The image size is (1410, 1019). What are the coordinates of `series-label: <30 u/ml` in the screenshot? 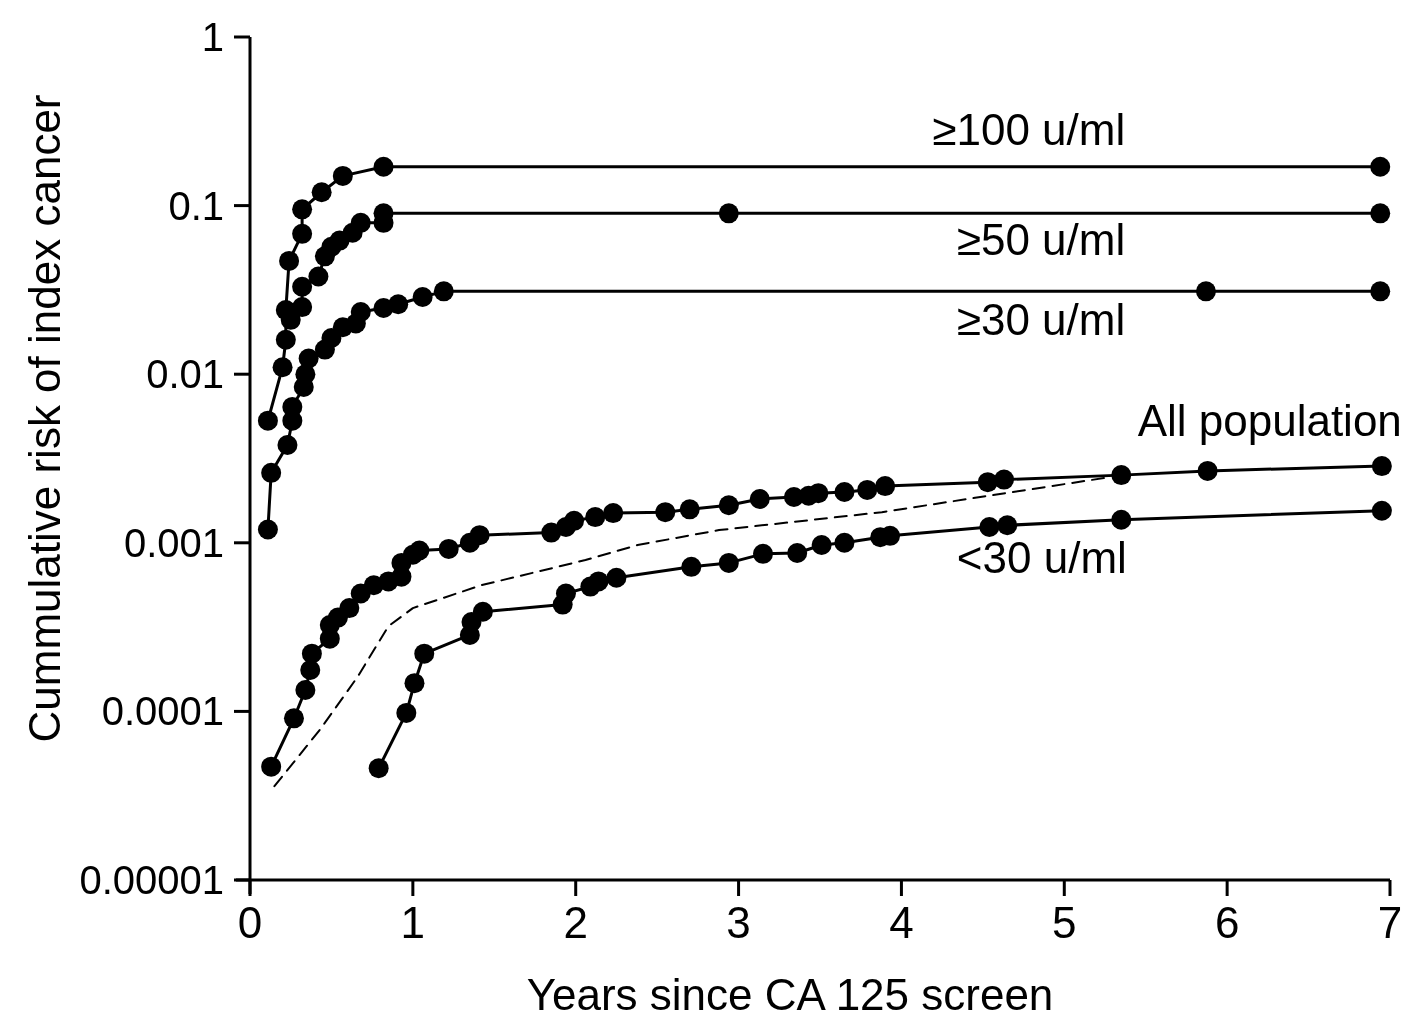 It's located at (1041, 557).